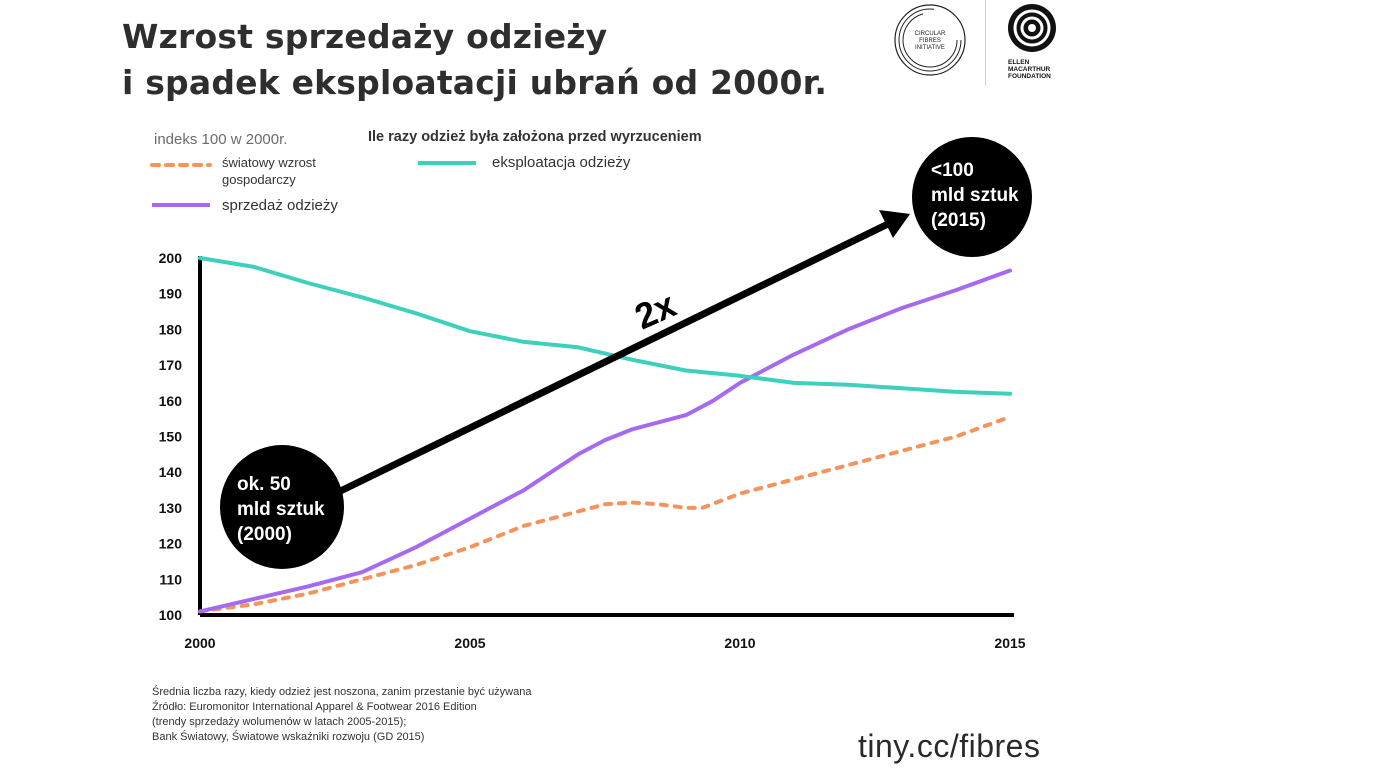 This screenshot has width=1374, height=775. What do you see at coordinates (171, 401) in the screenshot?
I see `y-tick-label: 160` at bounding box center [171, 401].